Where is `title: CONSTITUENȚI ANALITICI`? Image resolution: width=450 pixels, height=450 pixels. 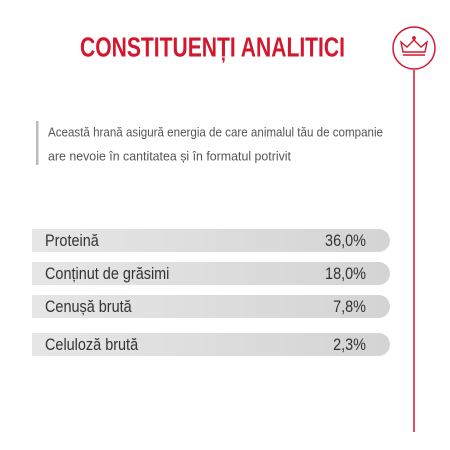
title: CONSTITUENȚI ANALITICI is located at coordinates (212, 46).